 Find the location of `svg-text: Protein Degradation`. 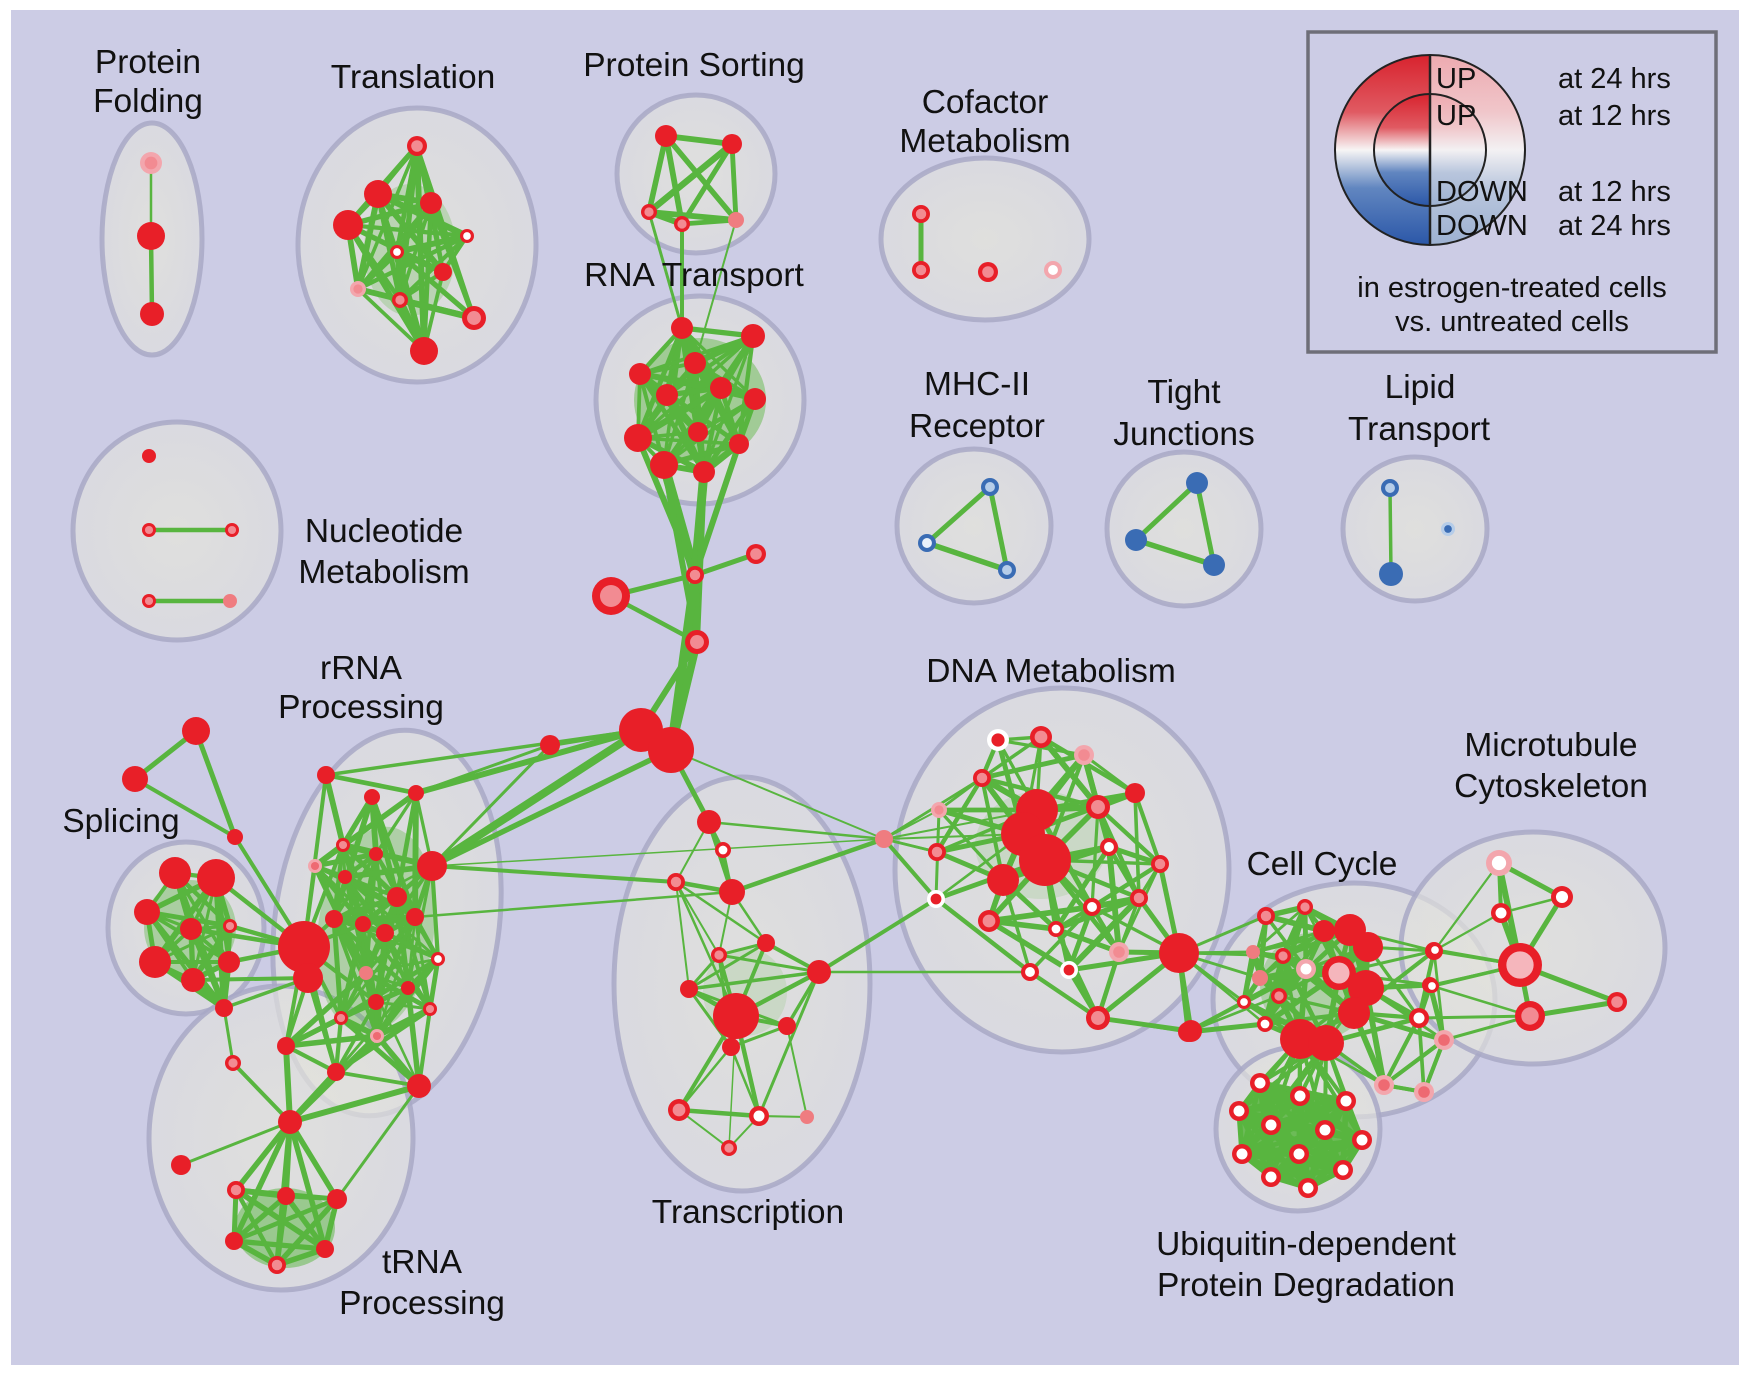

svg-text: Protein Degradation is located at coordinates (1306, 1285).